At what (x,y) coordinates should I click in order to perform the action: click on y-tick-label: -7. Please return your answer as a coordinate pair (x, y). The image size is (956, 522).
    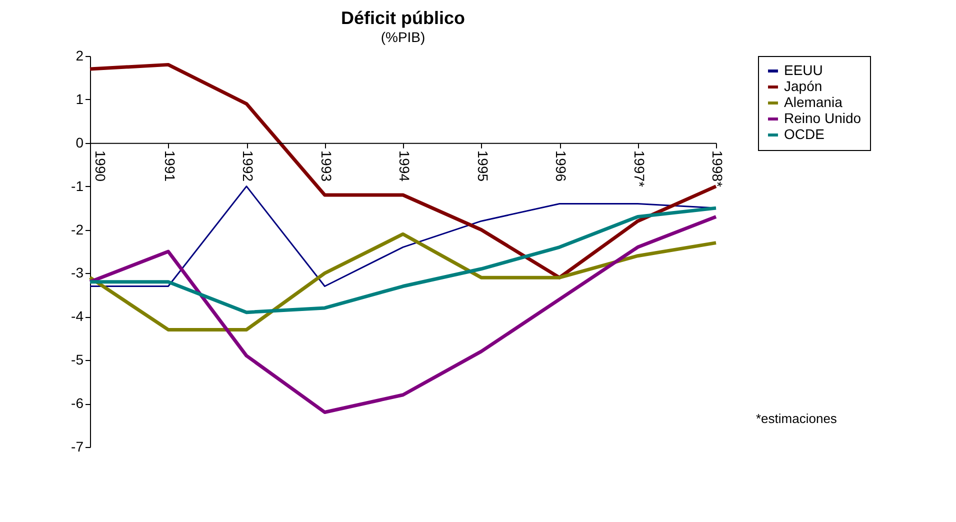
    Looking at the image, I should click on (77, 446).